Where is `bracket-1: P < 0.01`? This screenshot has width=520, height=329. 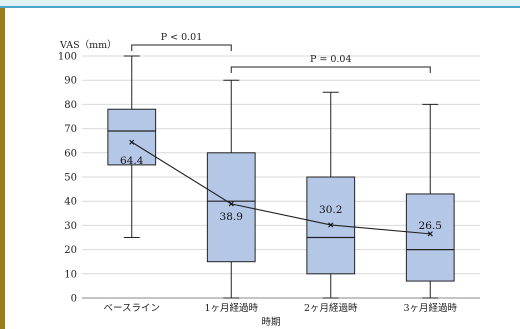
bracket-1: P < 0.01 is located at coordinates (181, 41).